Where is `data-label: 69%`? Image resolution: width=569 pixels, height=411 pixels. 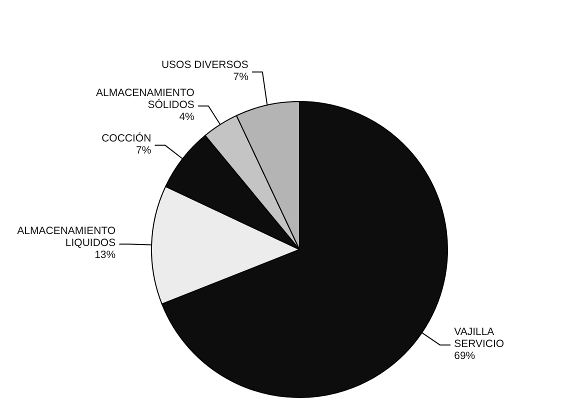
data-label: 69% is located at coordinates (465, 356).